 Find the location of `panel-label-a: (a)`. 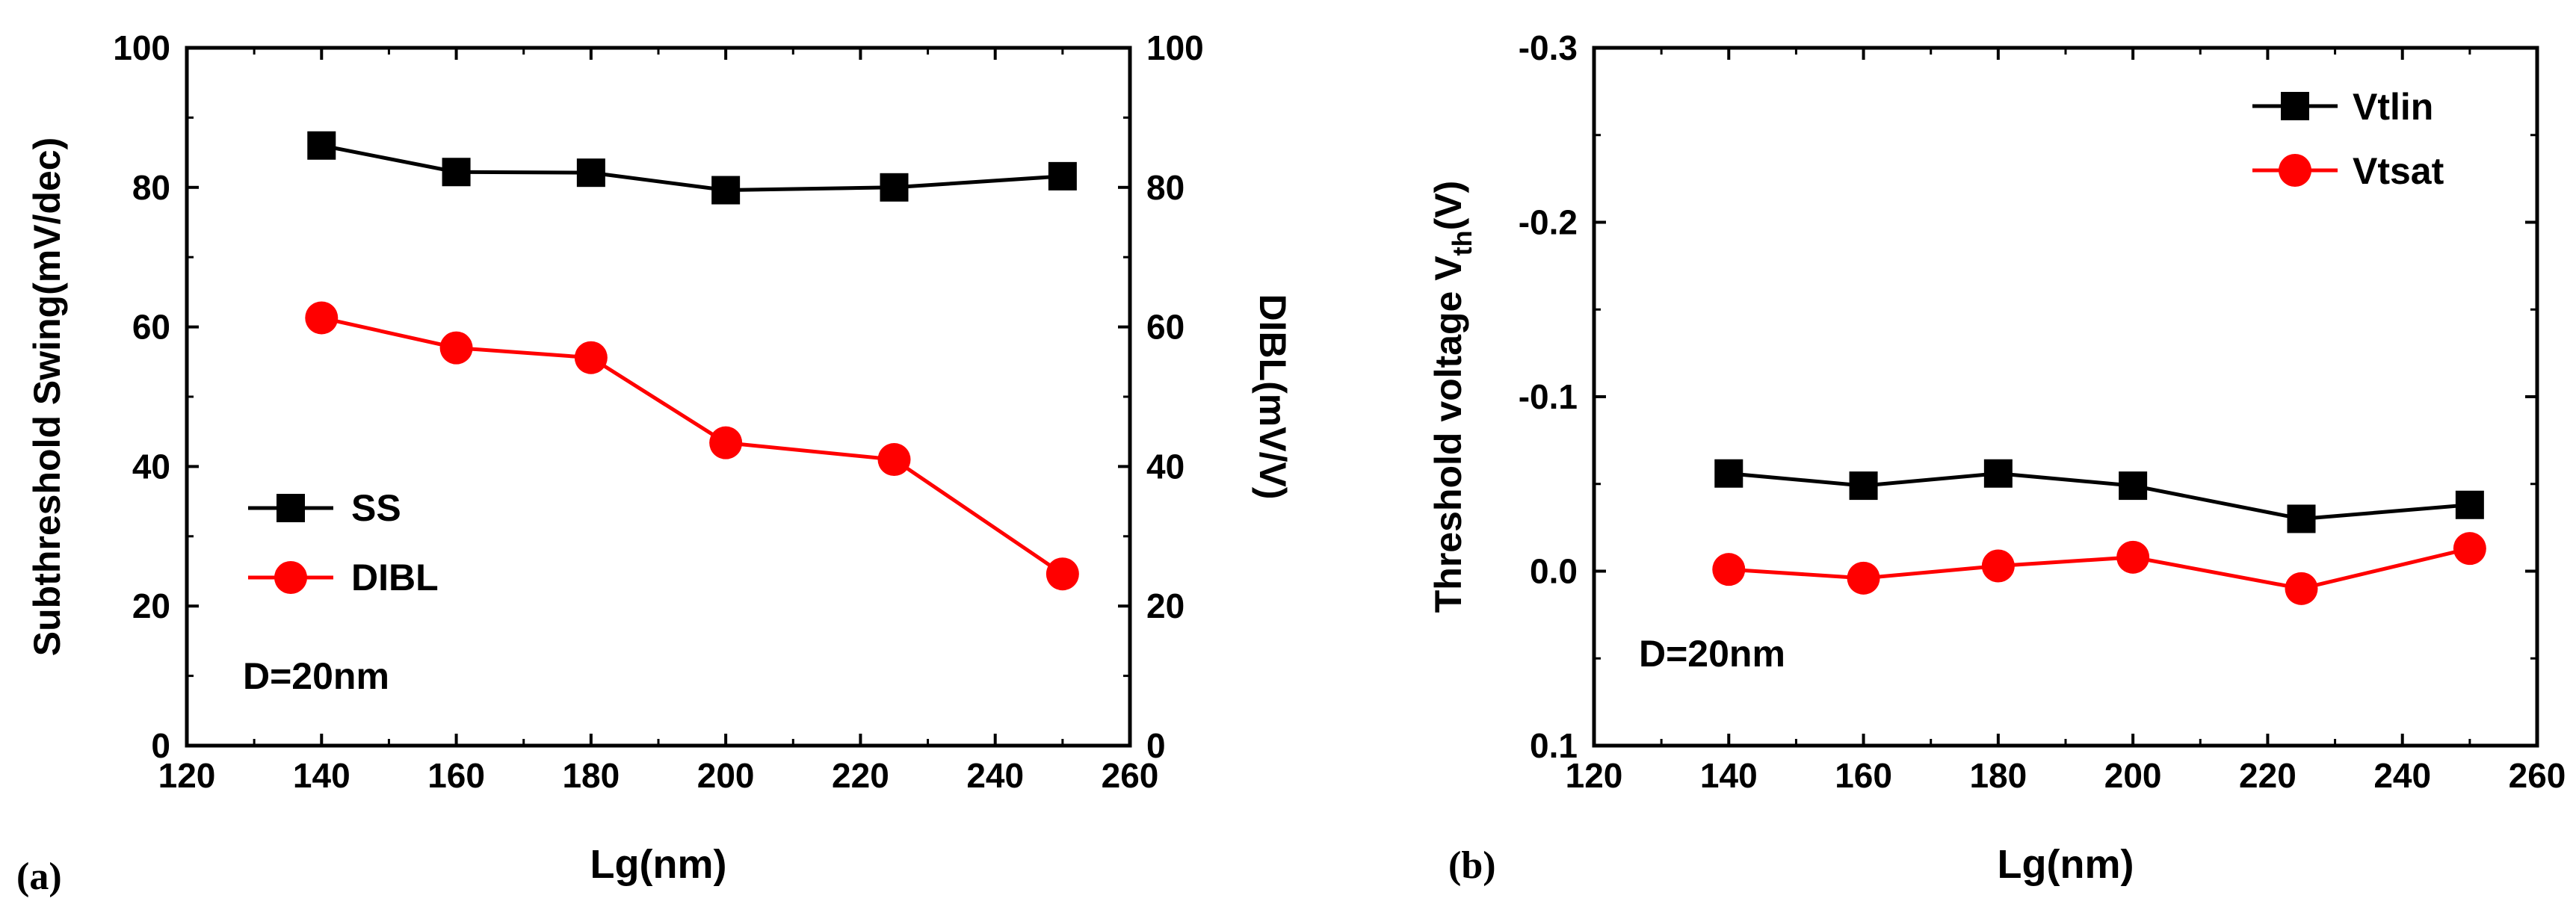

panel-label-a: (a) is located at coordinates (39, 876).